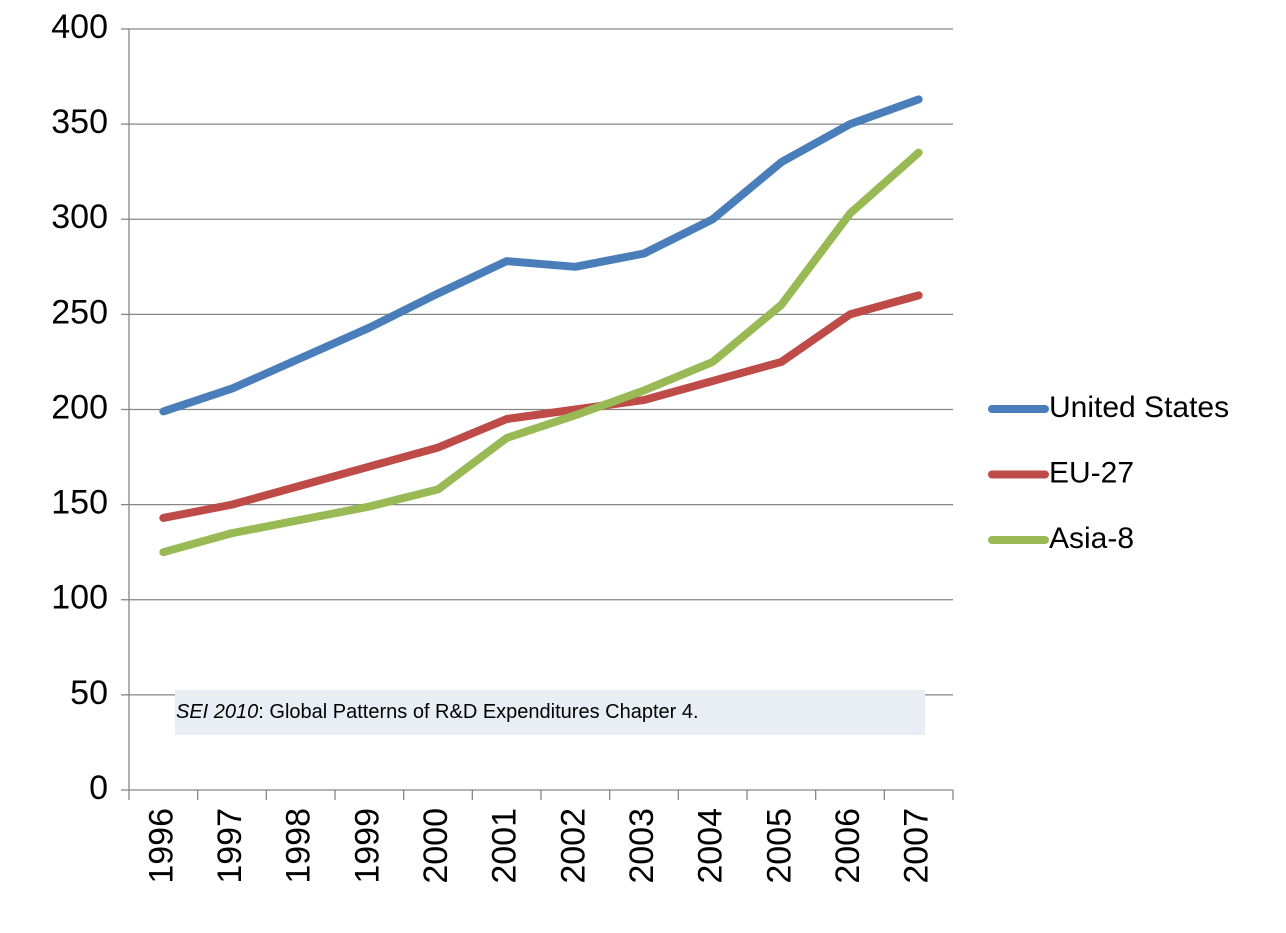 The height and width of the screenshot is (933, 1286). Describe the element at coordinates (848, 846) in the screenshot. I see `x-tick-label: 2006` at that location.